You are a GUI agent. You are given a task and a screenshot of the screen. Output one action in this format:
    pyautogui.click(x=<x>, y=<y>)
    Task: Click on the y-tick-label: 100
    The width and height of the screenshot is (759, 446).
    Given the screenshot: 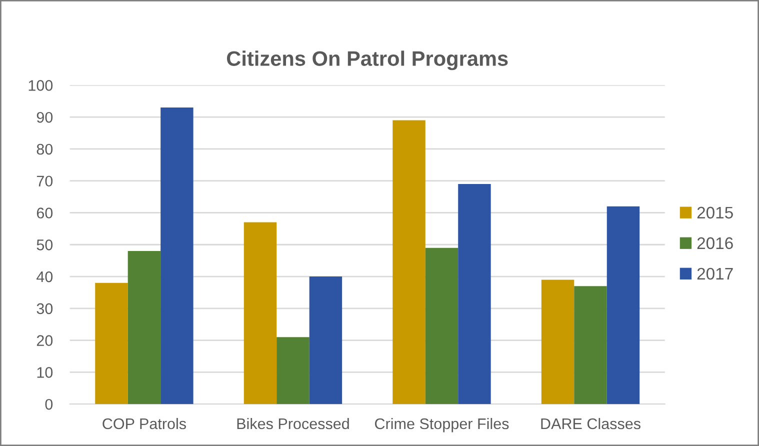 What is the action you would take?
    pyautogui.click(x=40, y=85)
    